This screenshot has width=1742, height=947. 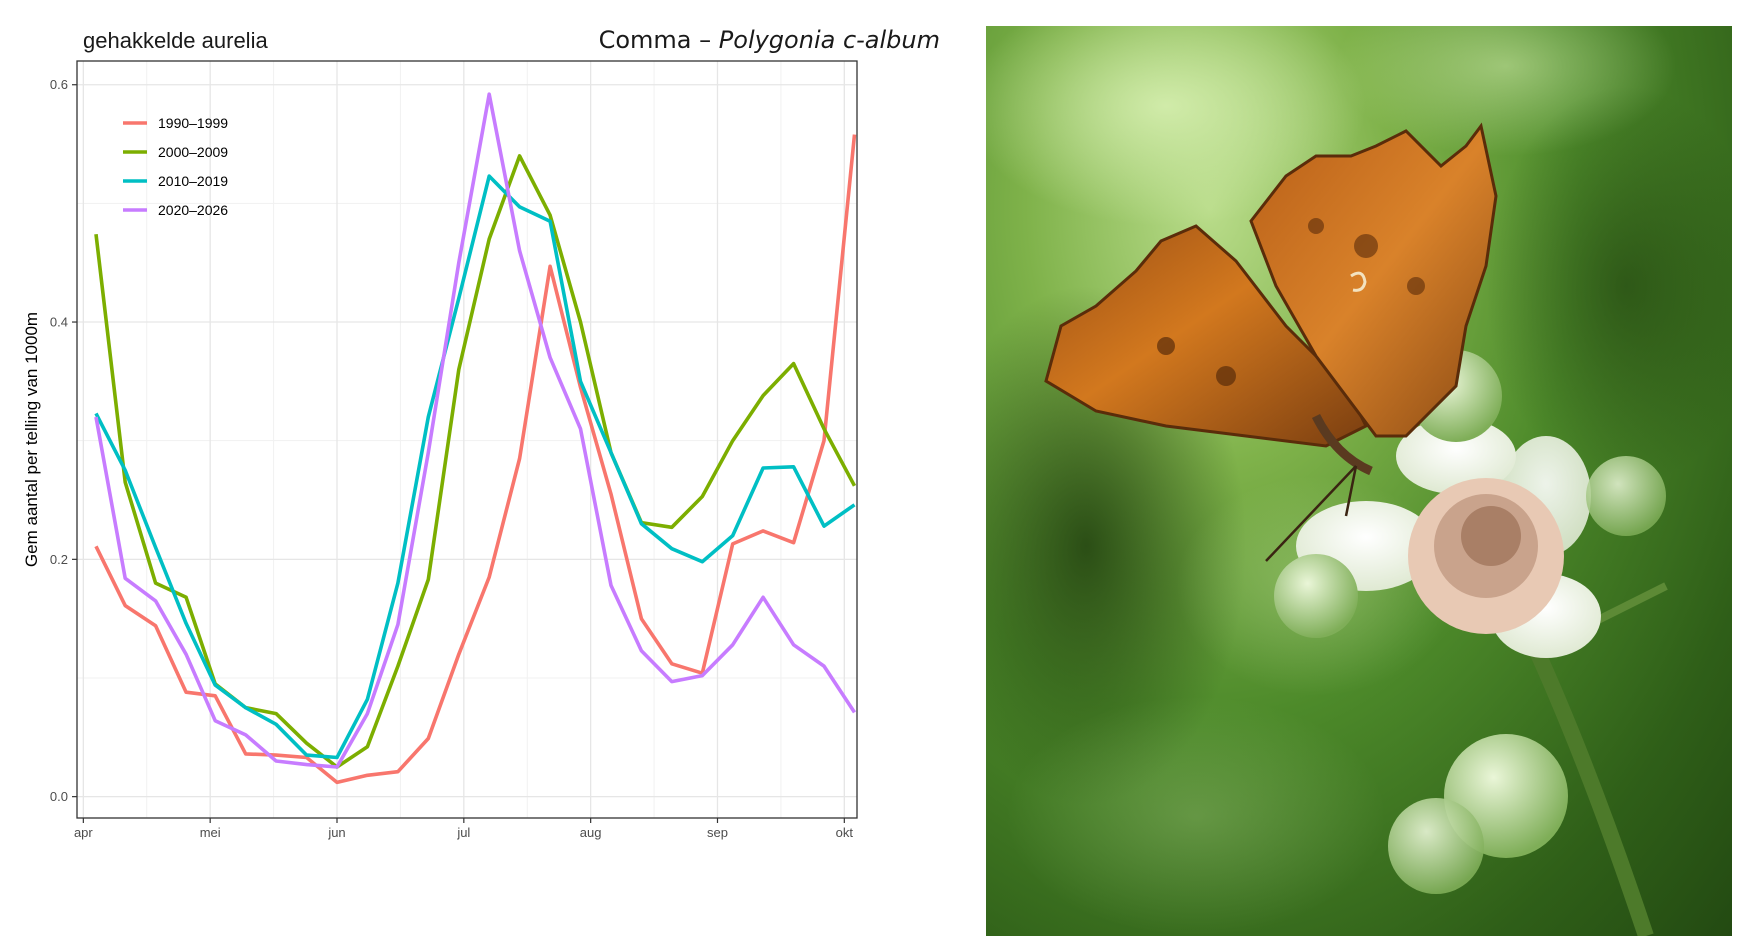 I want to click on y-tick-label: 0.4, so click(x=59, y=322).